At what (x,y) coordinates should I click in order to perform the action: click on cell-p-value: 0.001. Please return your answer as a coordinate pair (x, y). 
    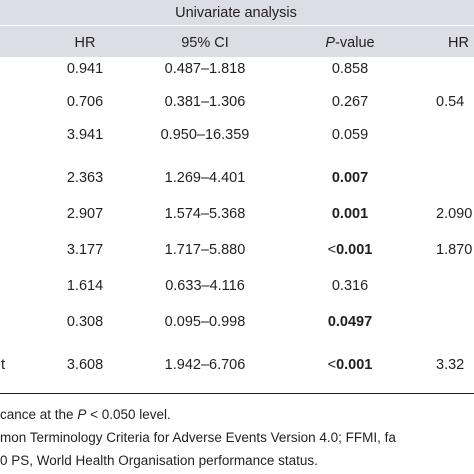
    Looking at the image, I should click on (350, 214).